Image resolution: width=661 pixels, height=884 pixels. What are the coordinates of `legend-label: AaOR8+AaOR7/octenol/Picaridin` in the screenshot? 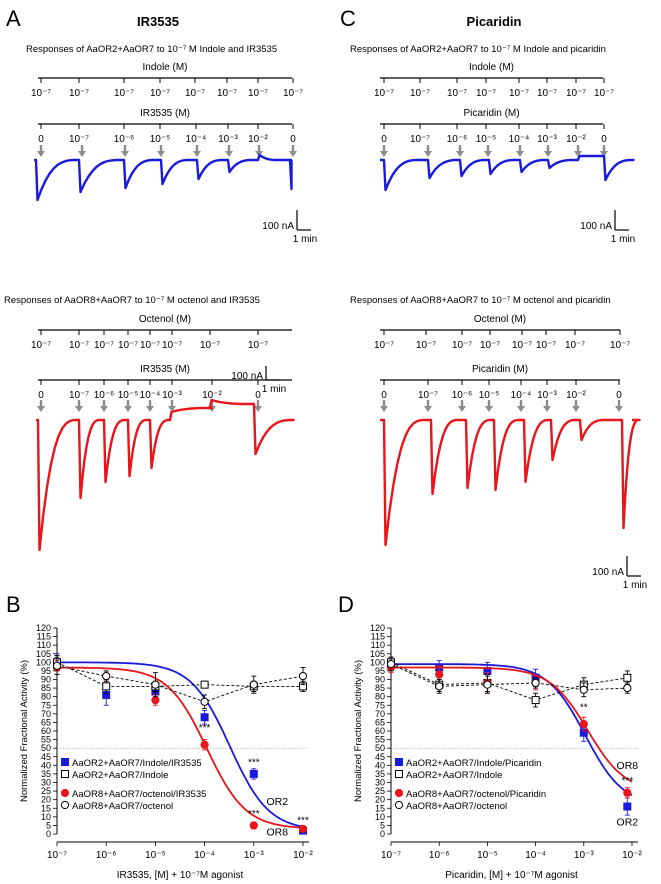 It's located at (476, 794).